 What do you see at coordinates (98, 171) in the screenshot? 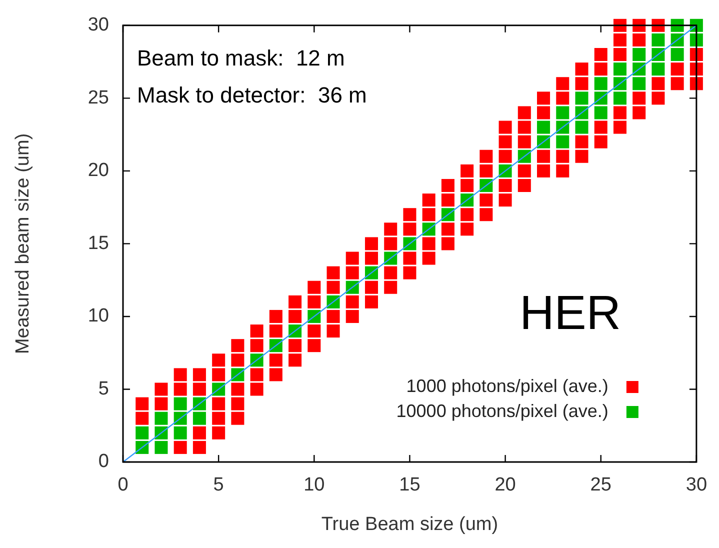
I see `y-tick-label: 20` at bounding box center [98, 171].